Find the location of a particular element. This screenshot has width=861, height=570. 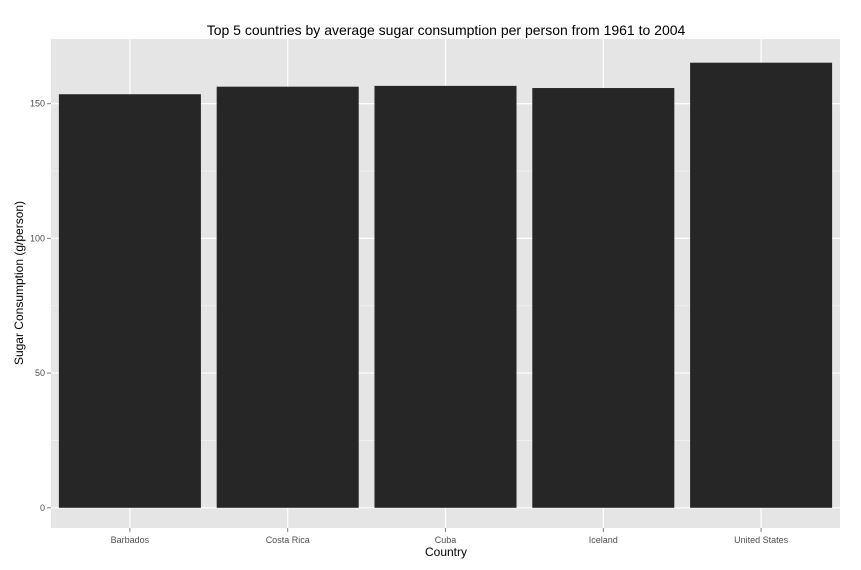

y-tick-label: 0 is located at coordinates (42, 508).